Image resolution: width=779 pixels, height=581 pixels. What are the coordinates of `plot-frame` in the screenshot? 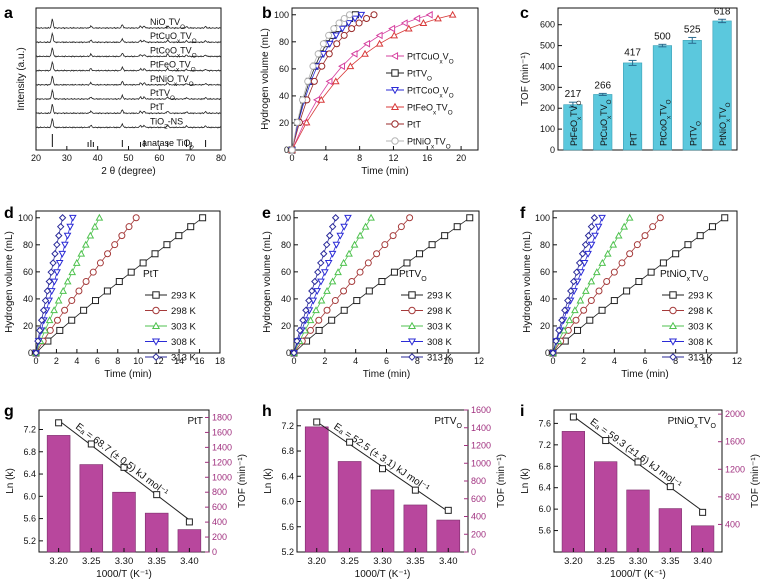 It's located at (128, 282).